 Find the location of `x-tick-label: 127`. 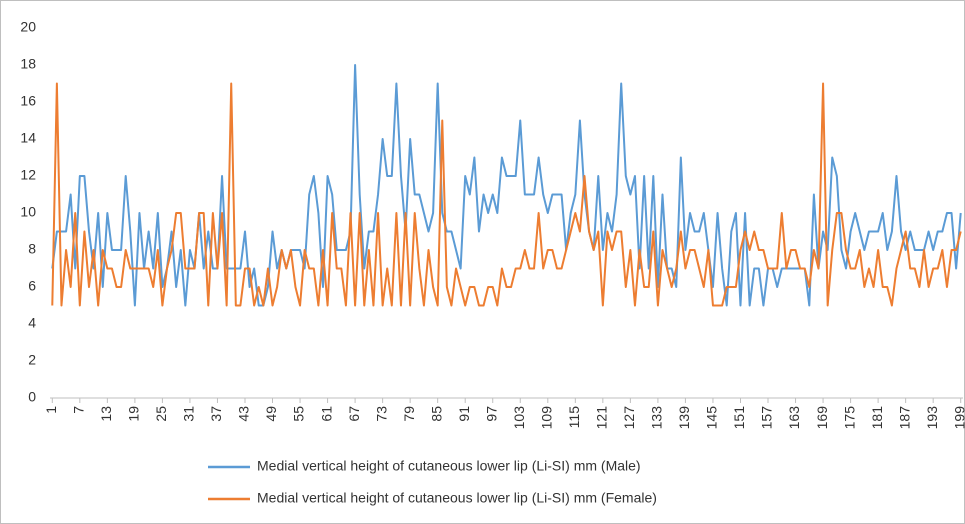

x-tick-label: 127 is located at coordinates (629, 418).